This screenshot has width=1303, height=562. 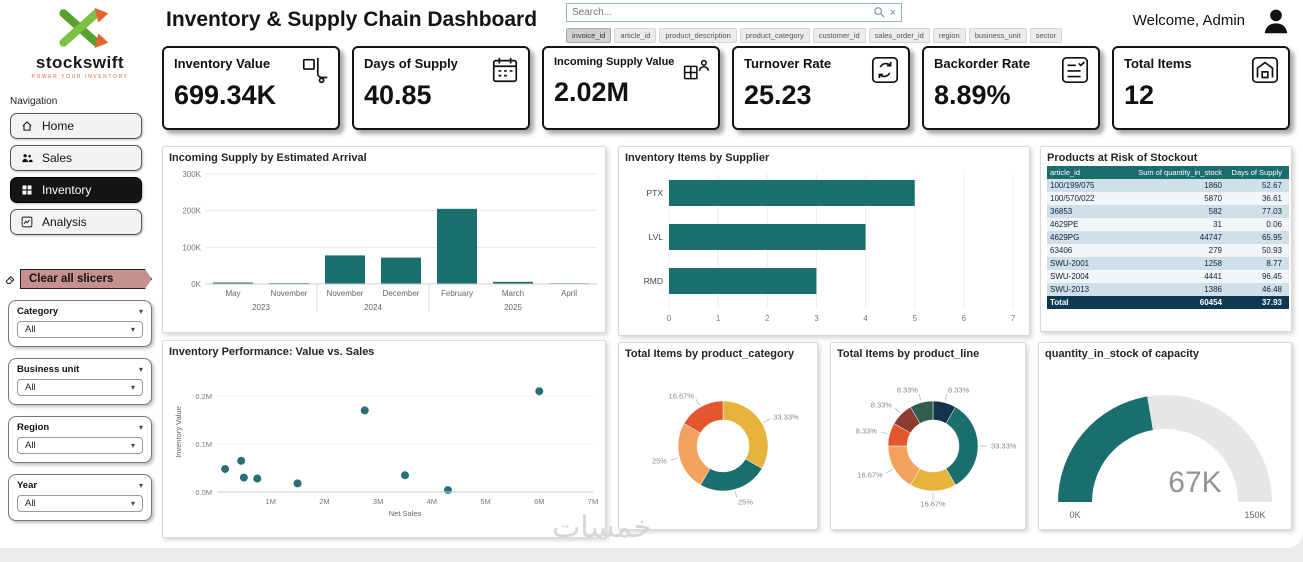 What do you see at coordinates (1070, 289) in the screenshot?
I see `table-cell: SWU-2013` at bounding box center [1070, 289].